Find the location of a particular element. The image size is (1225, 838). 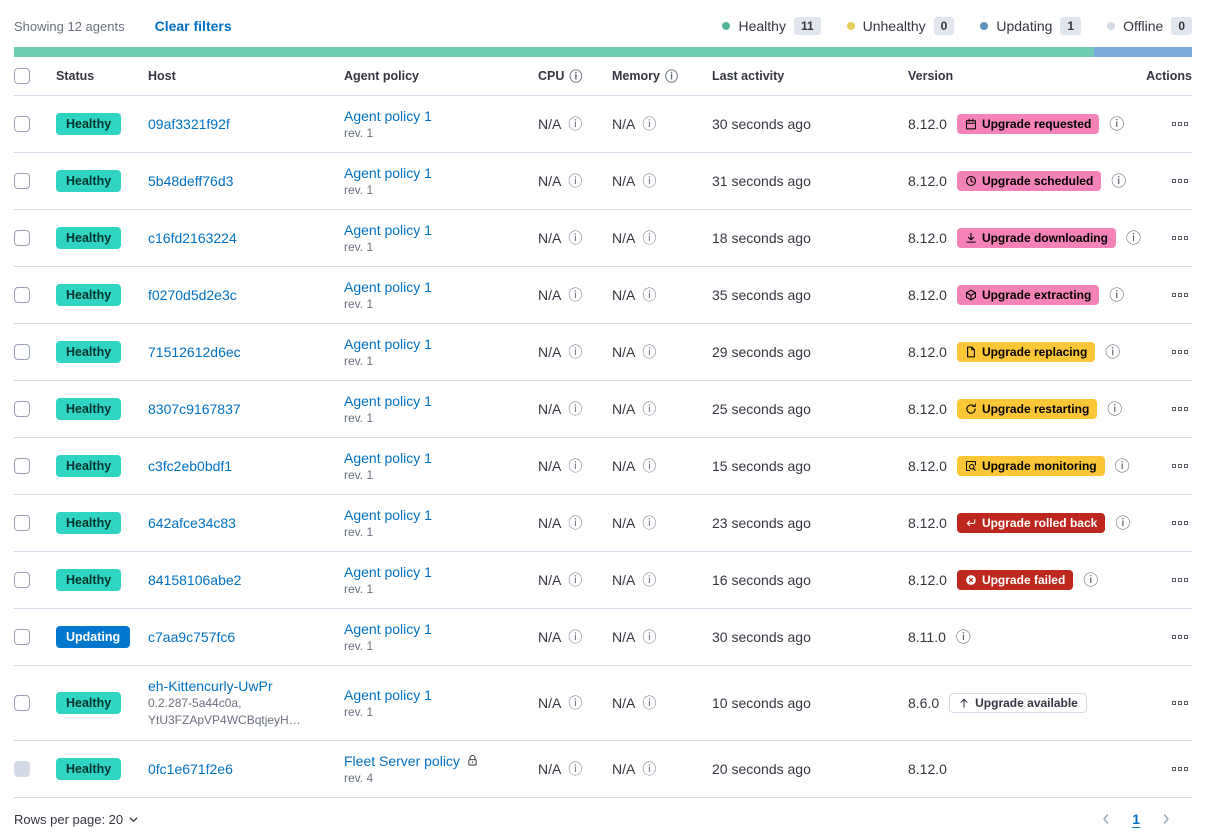

host-link: 09af3321f92f is located at coordinates (189, 124).